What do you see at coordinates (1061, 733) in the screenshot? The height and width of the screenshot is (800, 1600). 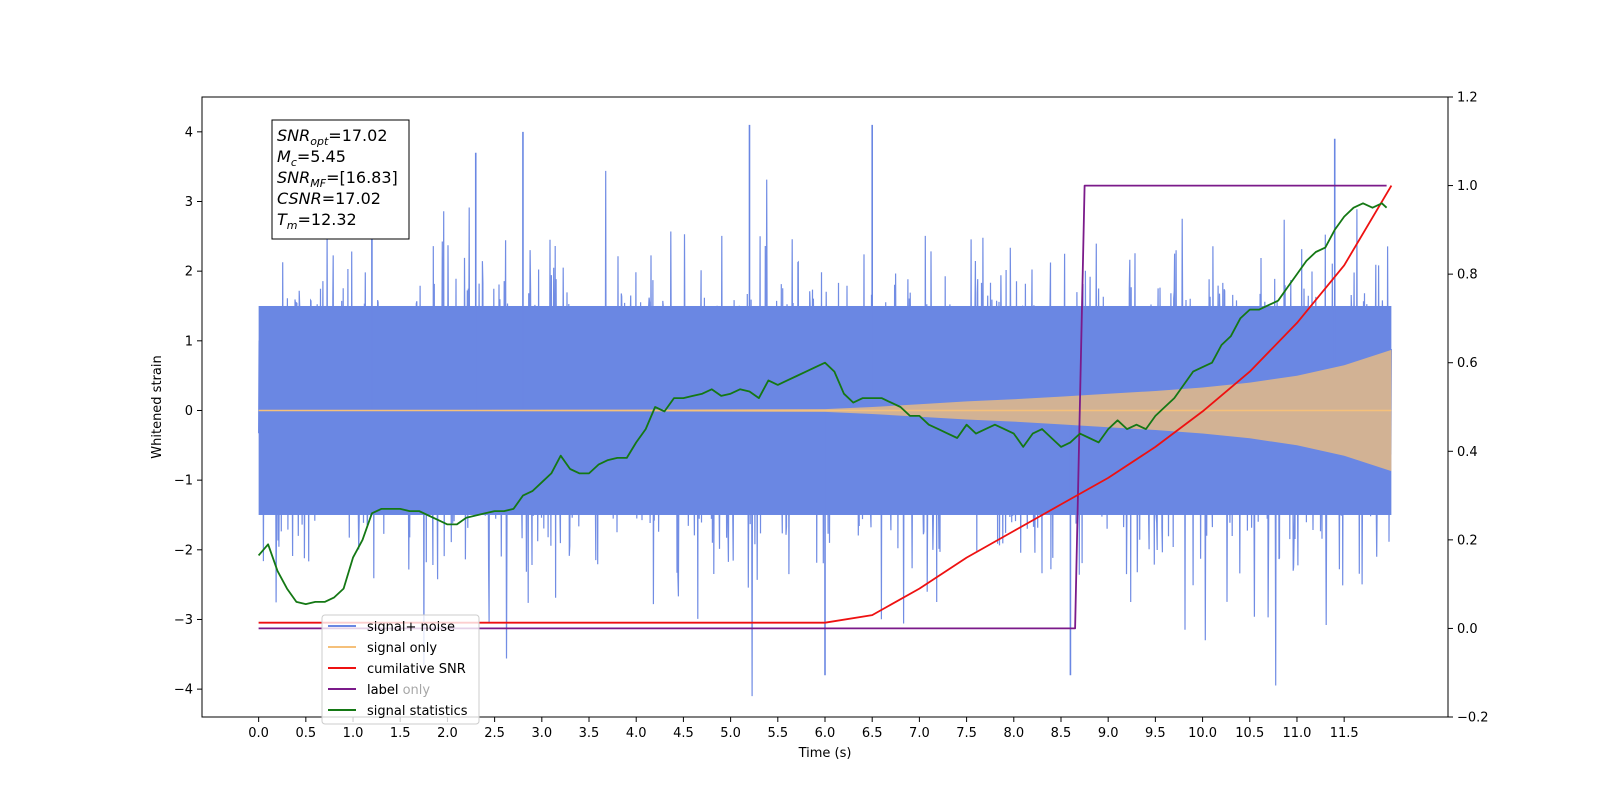 I see `x-tick-label: 8.5` at bounding box center [1061, 733].